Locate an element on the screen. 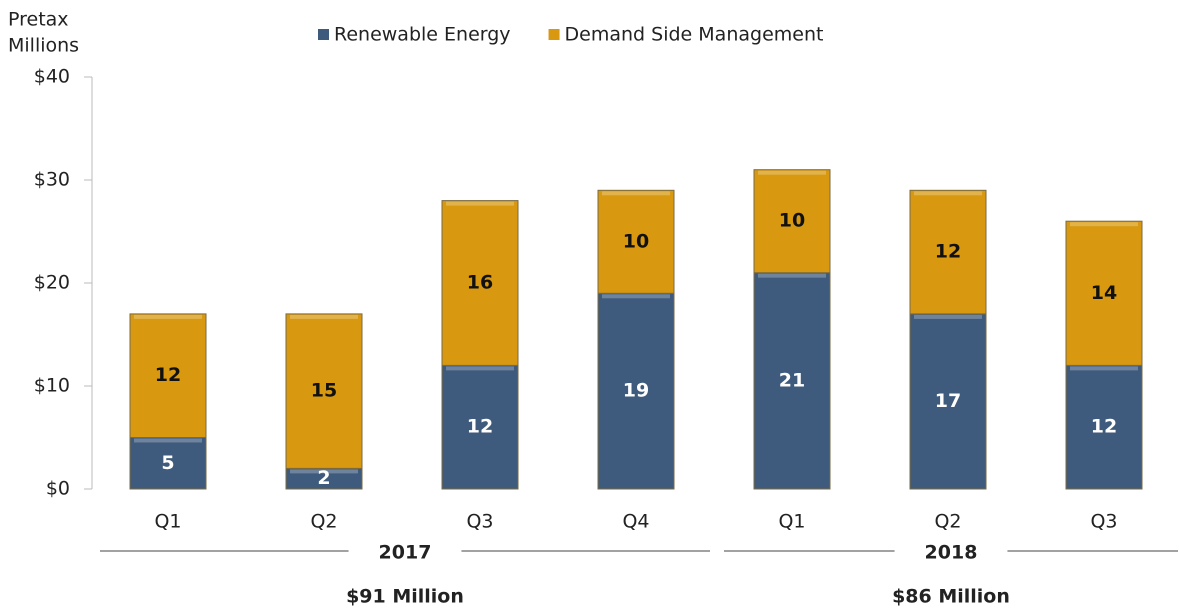  y-tick-label: $40 is located at coordinates (52, 77).